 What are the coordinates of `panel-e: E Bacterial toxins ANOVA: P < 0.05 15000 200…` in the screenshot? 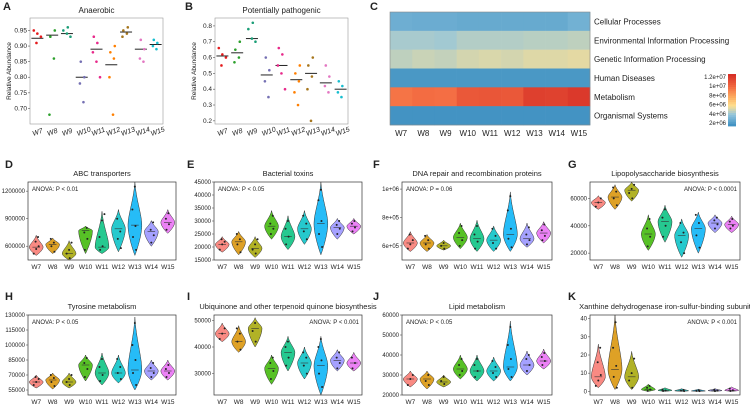 It's located at (275, 215).